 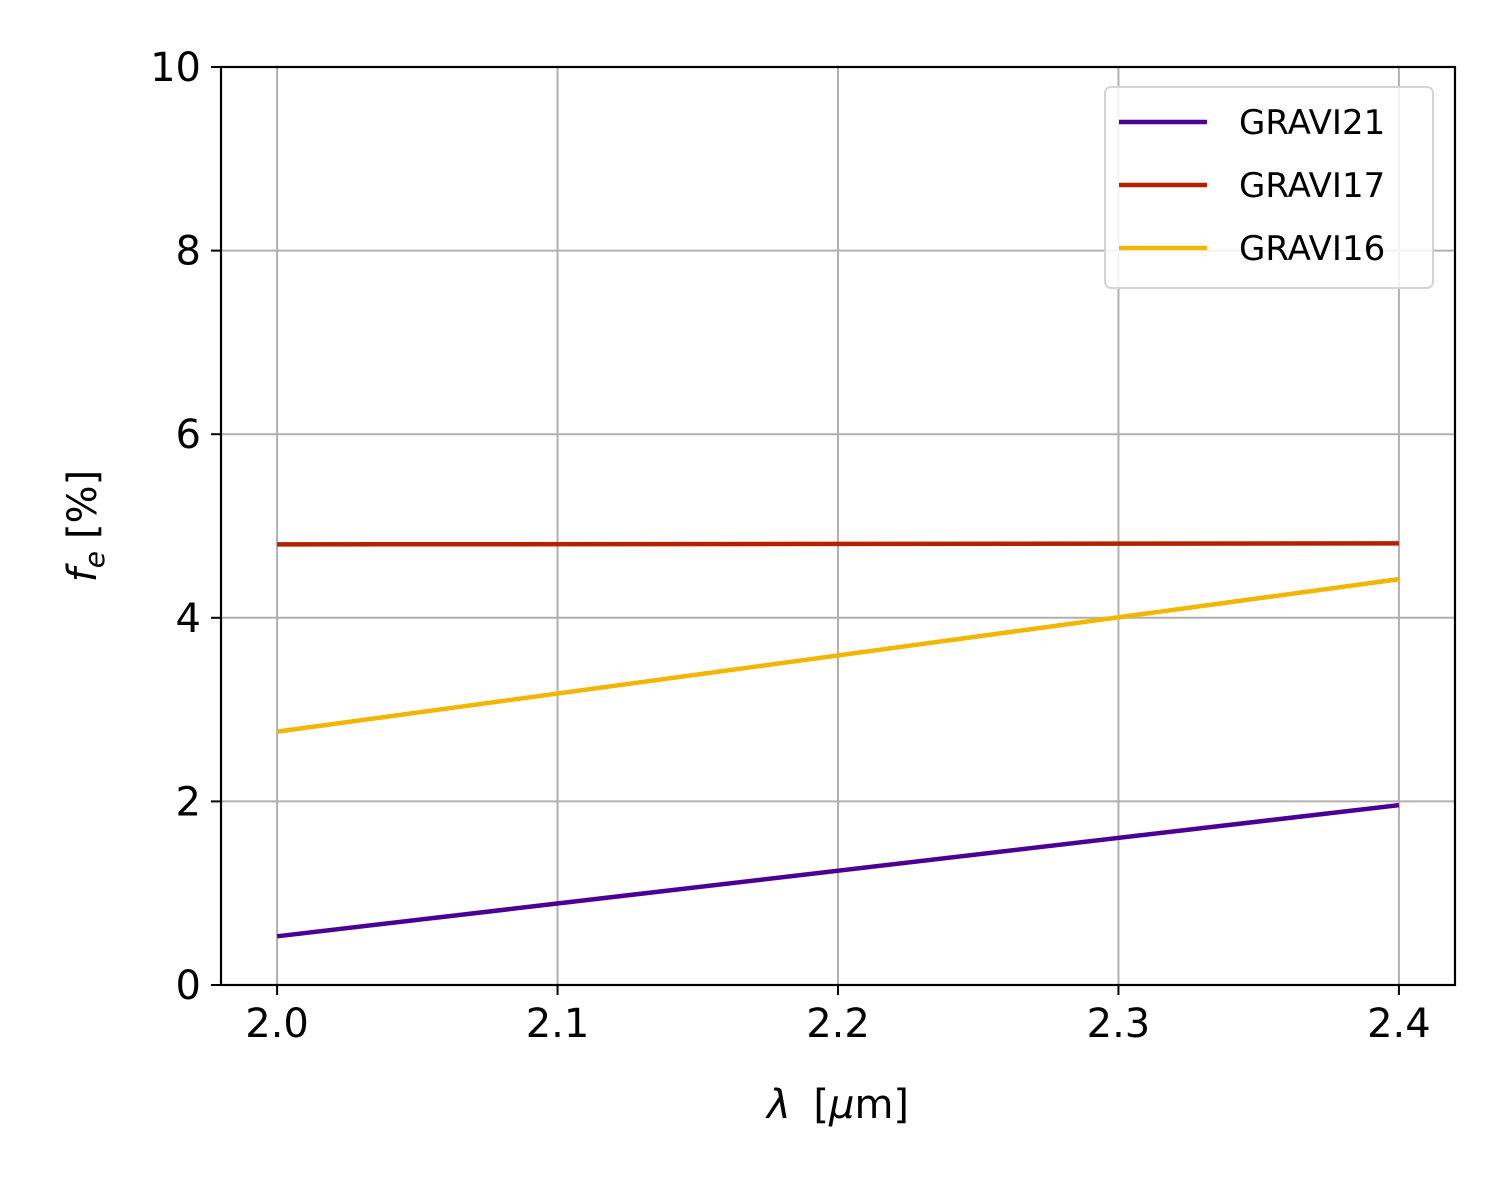 I want to click on legend-box, so click(x=1269, y=187).